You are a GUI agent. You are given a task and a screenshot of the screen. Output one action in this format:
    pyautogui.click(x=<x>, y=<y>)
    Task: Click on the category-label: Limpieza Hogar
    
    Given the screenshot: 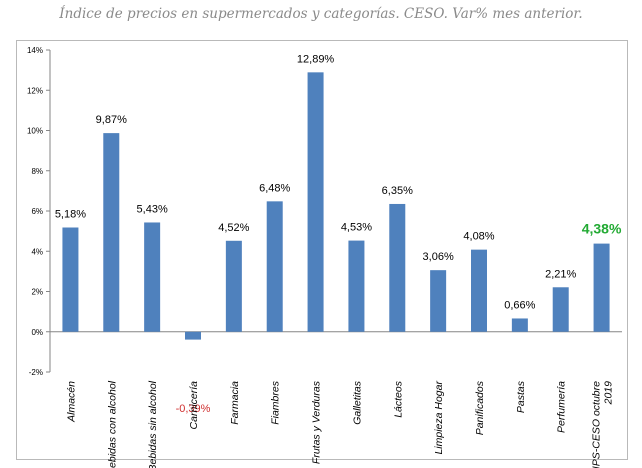 What is the action you would take?
    pyautogui.click(x=439, y=418)
    